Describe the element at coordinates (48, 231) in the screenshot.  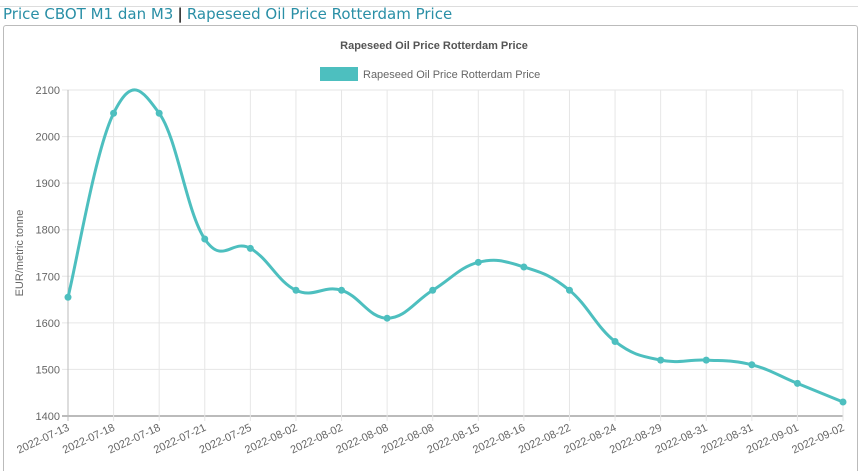
I see `y-tick-label: 1800` at that location.